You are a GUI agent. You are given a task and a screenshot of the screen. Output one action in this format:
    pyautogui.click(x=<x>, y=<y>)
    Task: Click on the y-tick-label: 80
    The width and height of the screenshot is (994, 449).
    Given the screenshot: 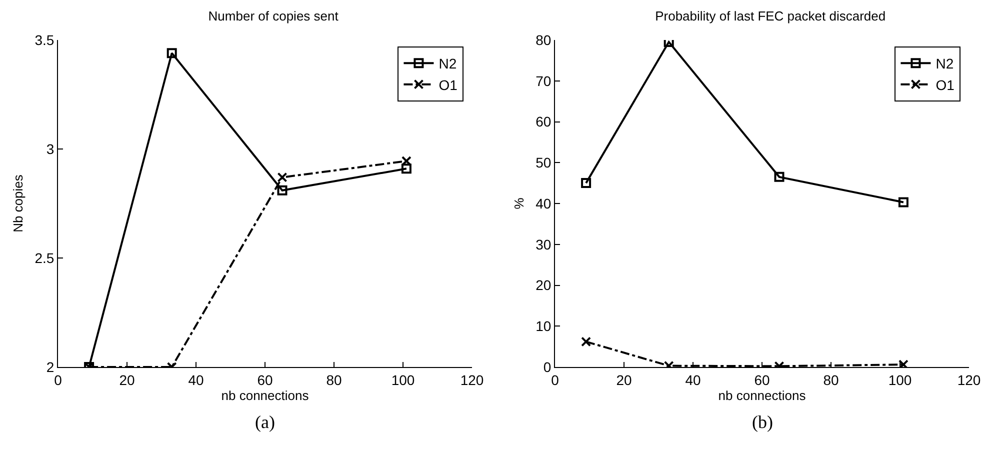 What is the action you would take?
    pyautogui.click(x=544, y=40)
    